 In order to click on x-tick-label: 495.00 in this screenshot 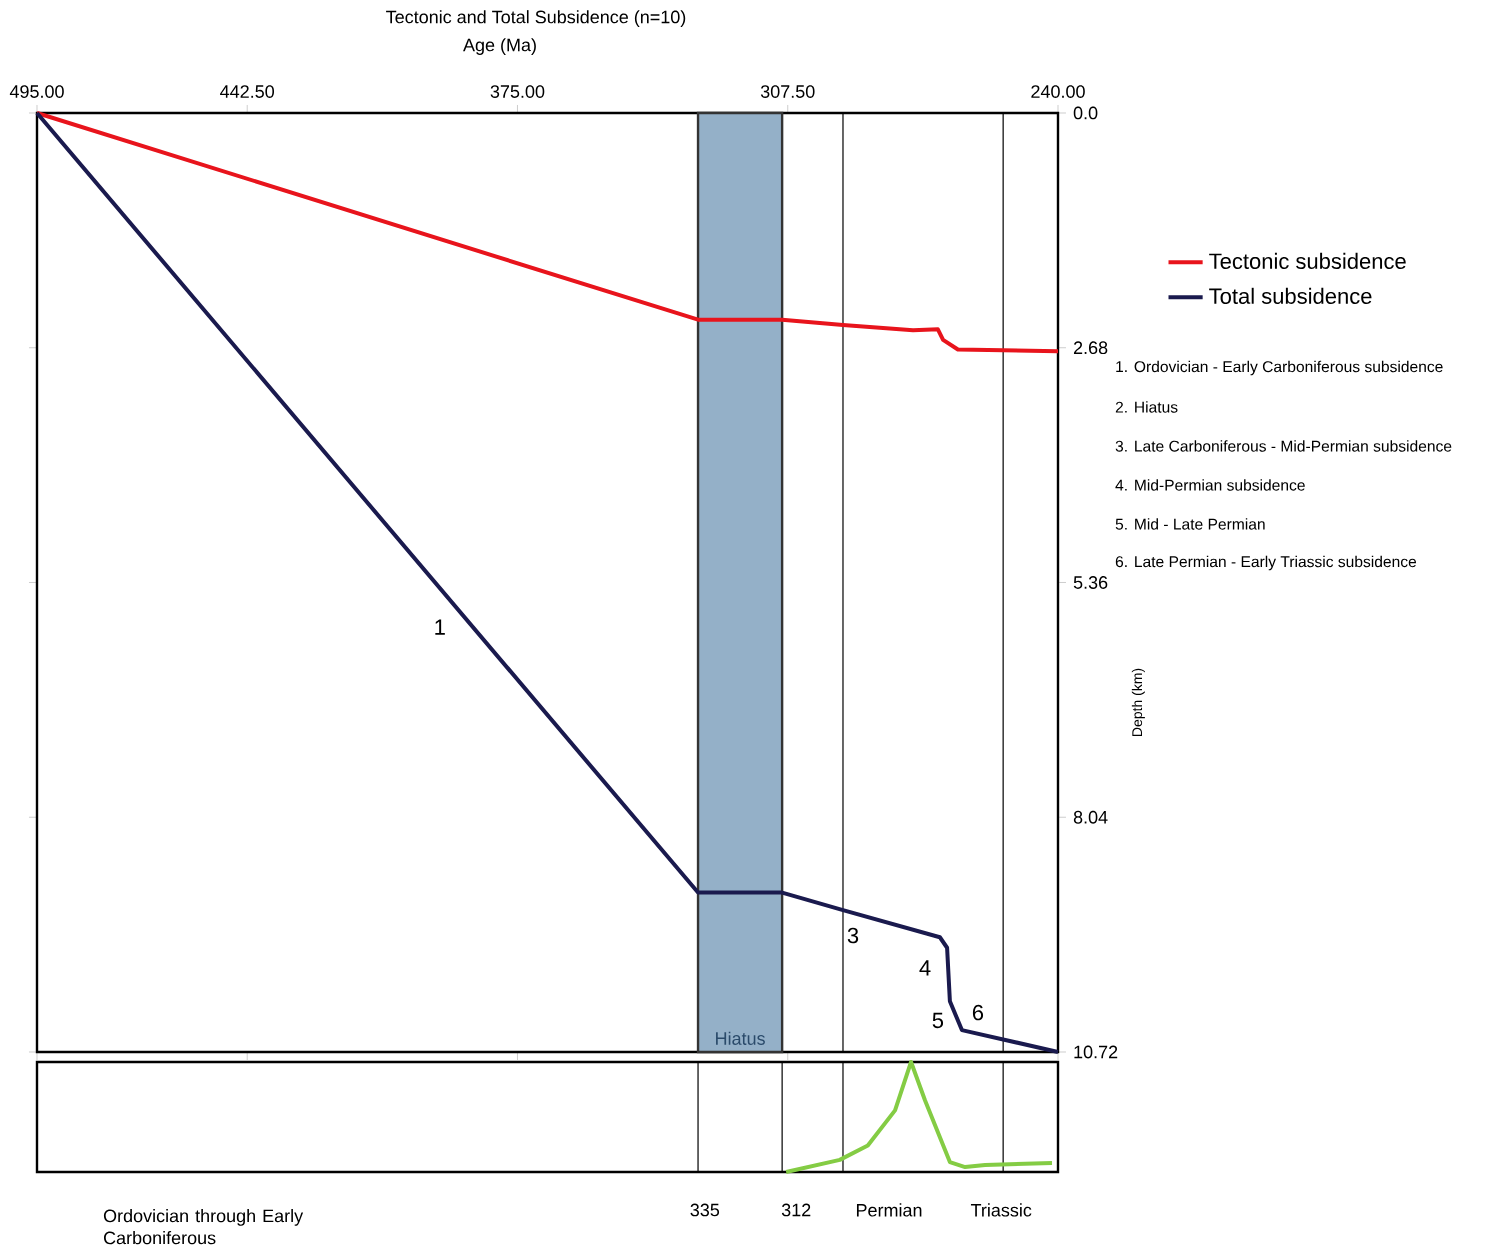, I will do `click(36, 91)`.